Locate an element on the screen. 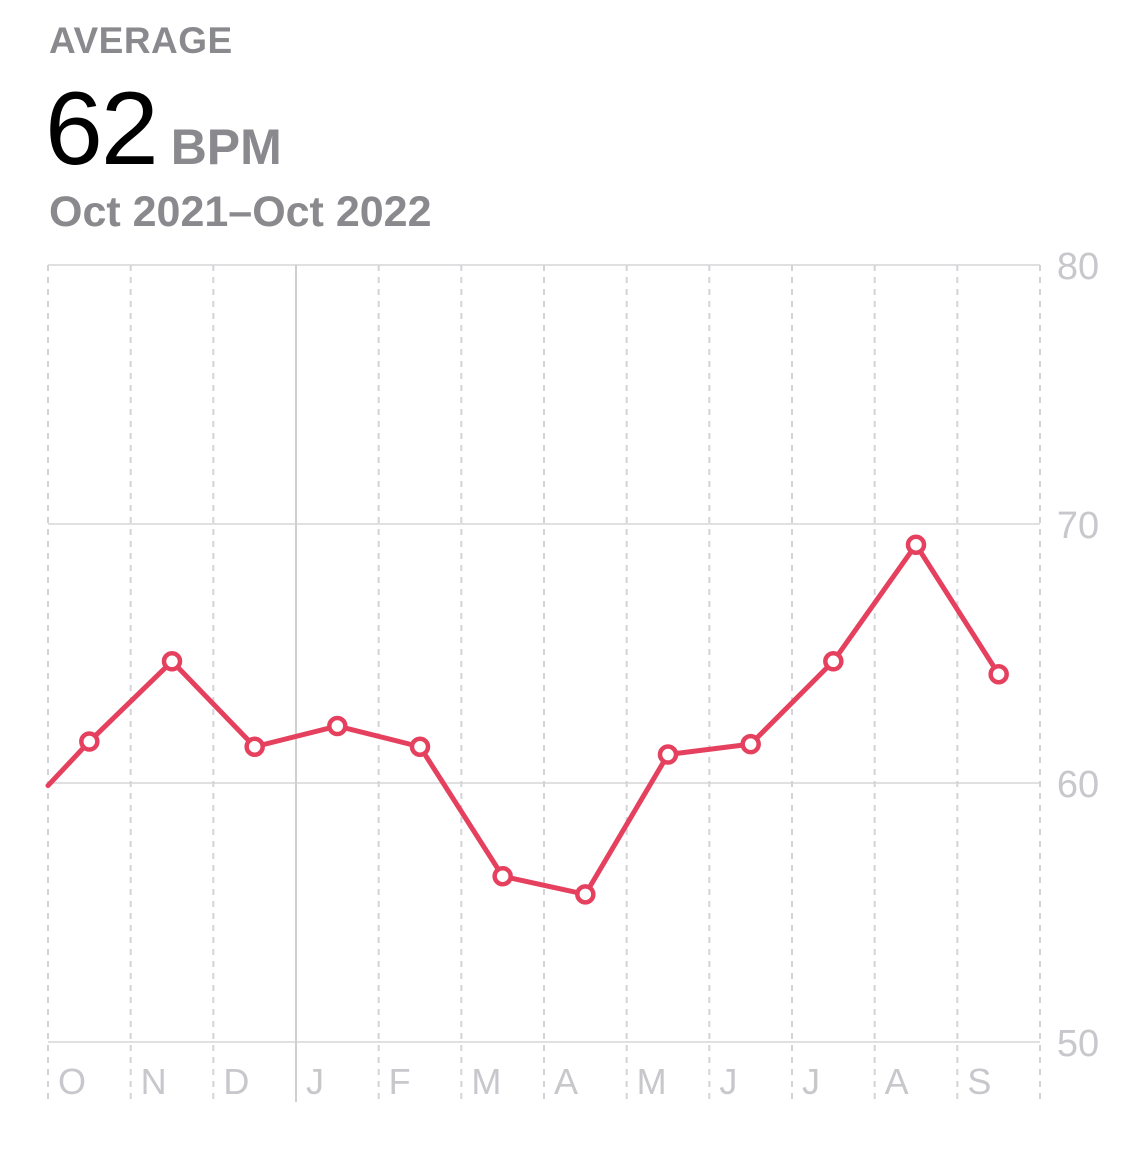 Image resolution: width=1125 pixels, height=1161 pixels. date-range: Oct 2021–Oct 2022 is located at coordinates (240, 212).